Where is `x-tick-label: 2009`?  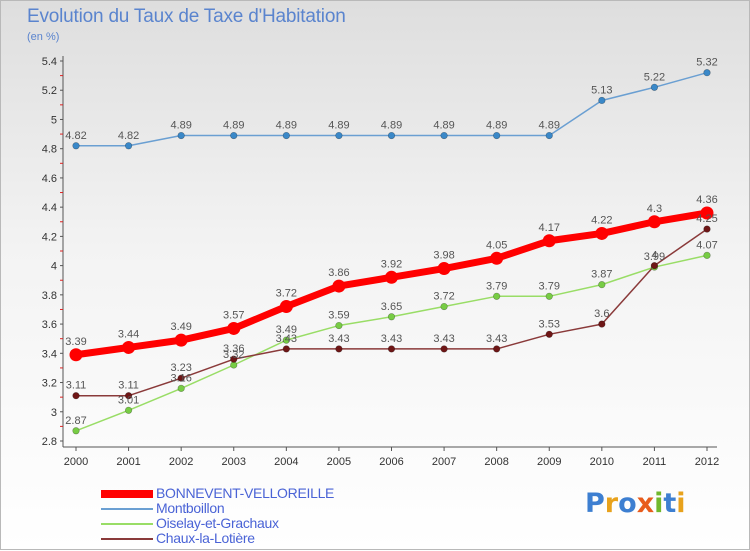 x-tick-label: 2009 is located at coordinates (549, 462).